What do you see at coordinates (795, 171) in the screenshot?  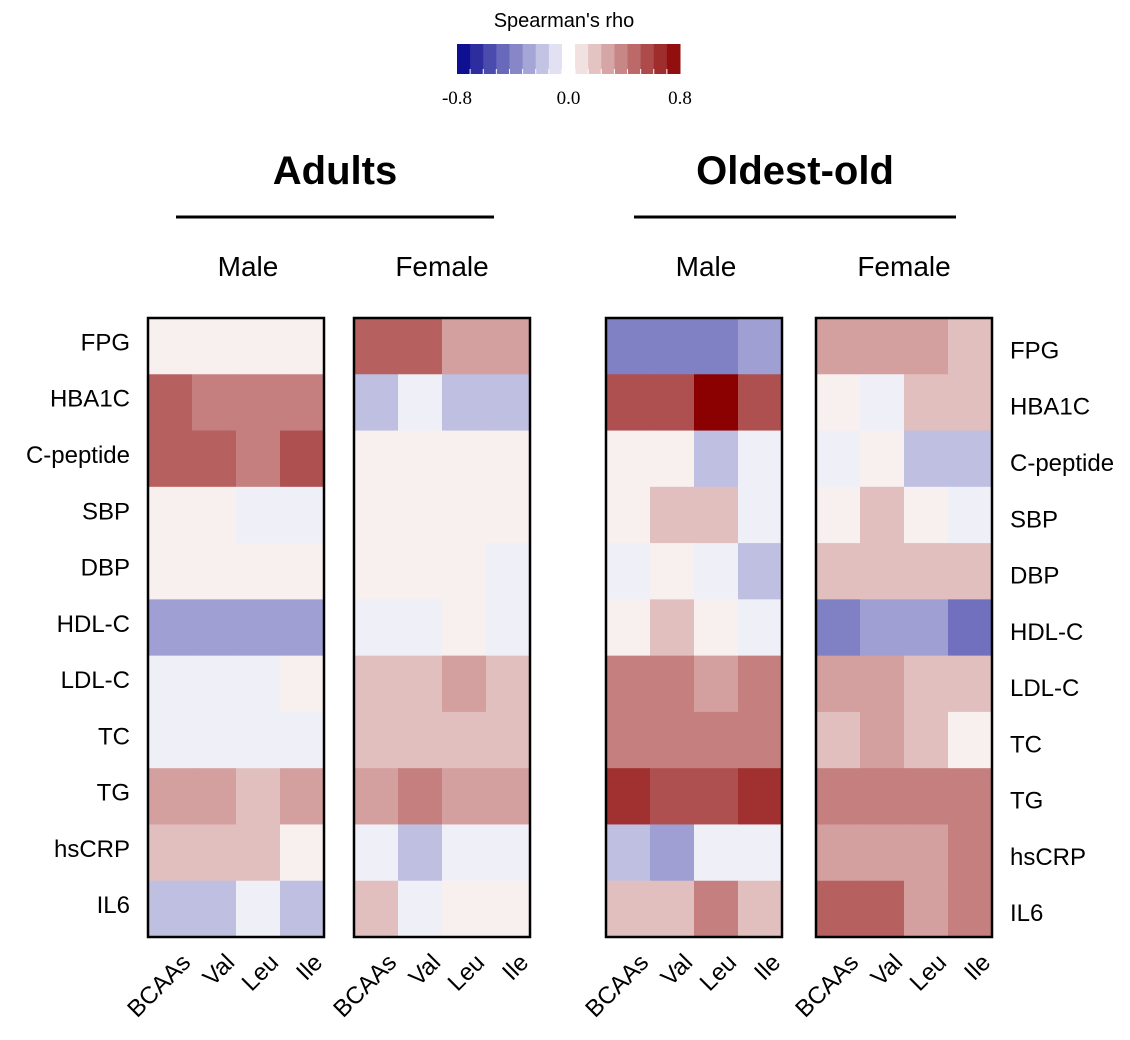 I see `group-title: Oldest-old` at bounding box center [795, 171].